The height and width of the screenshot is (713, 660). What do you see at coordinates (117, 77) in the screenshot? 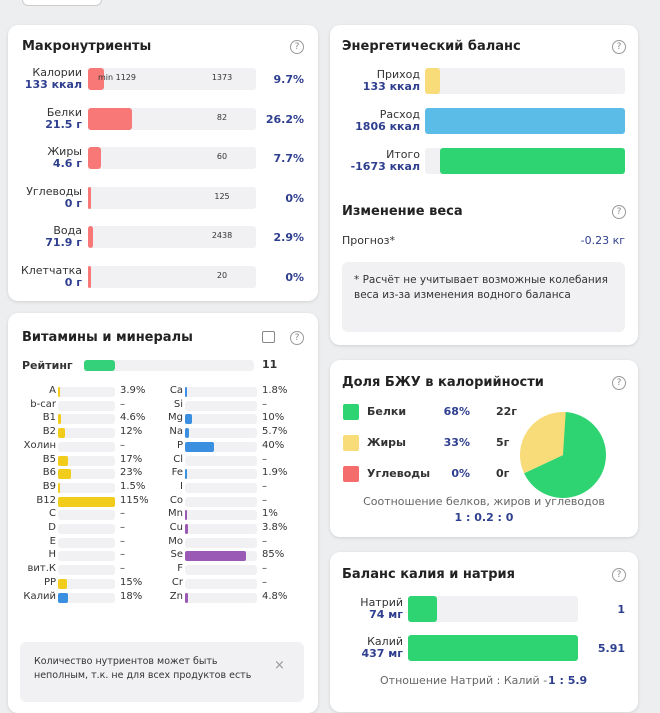
I see `min-label: min 1129` at bounding box center [117, 77].